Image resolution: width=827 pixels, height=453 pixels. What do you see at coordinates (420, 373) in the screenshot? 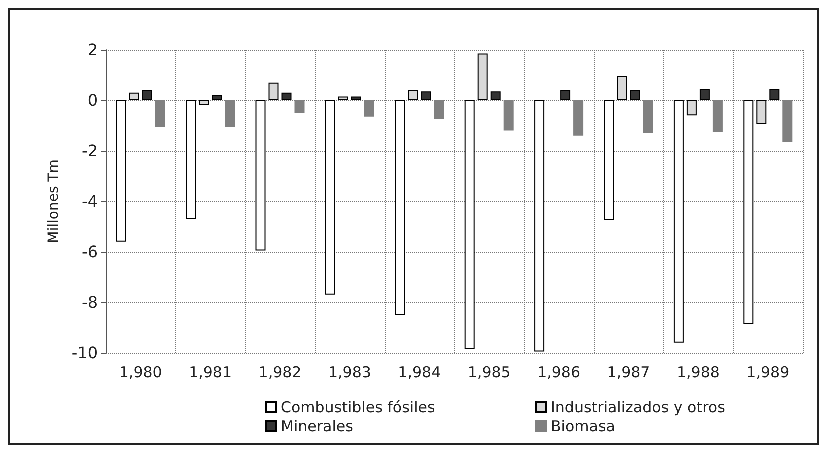
I see `x-tick-label: 1,984` at bounding box center [420, 373].